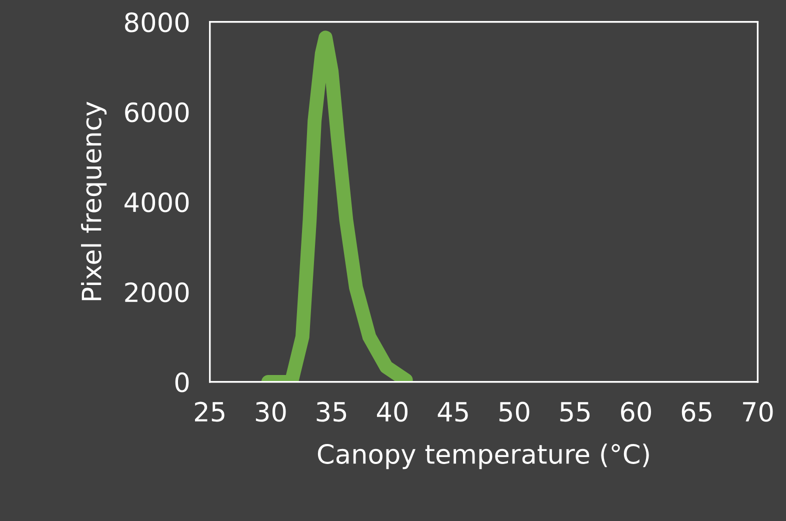 The height and width of the screenshot is (521, 786). What do you see at coordinates (483, 457) in the screenshot?
I see `x-axis-title: Canopy temperature (°C)` at bounding box center [483, 457].